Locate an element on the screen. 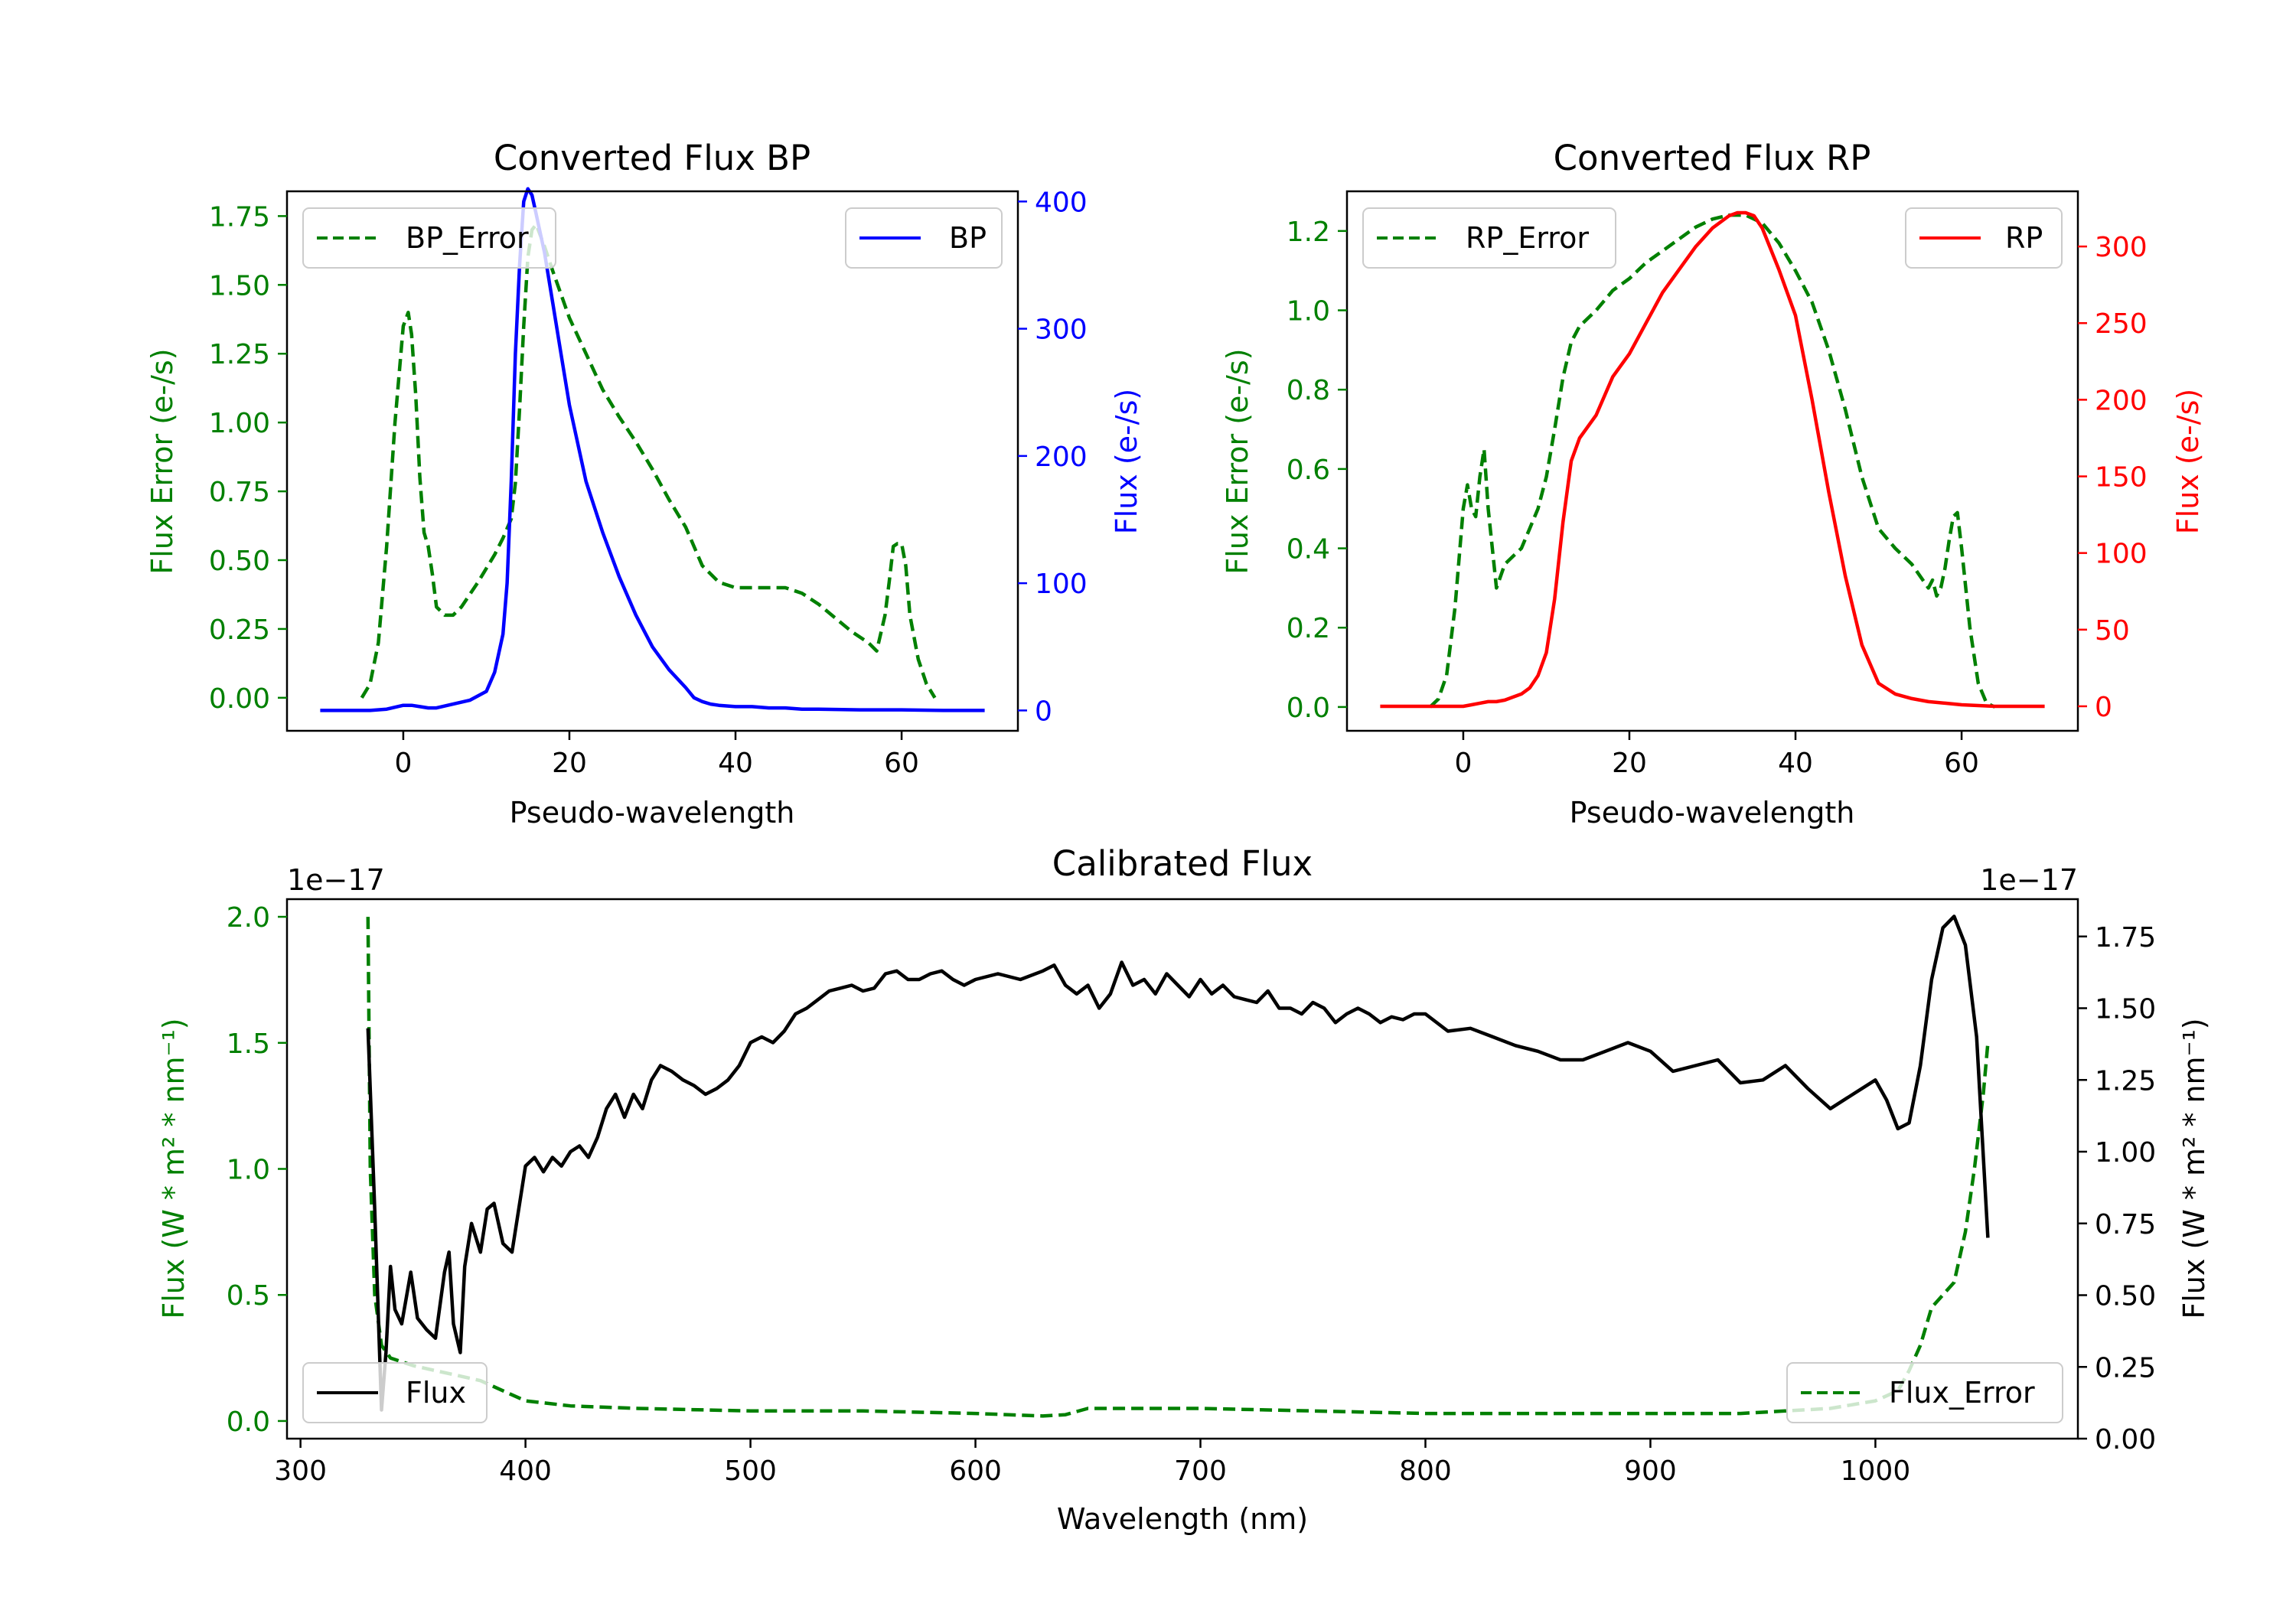  legend-label: BP_Error is located at coordinates (467, 238).